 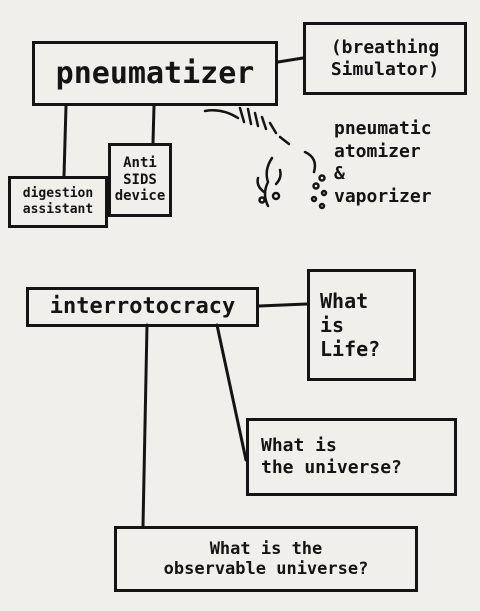 I want to click on anti-sids-device-label: Anti SIDS device, so click(x=140, y=179).